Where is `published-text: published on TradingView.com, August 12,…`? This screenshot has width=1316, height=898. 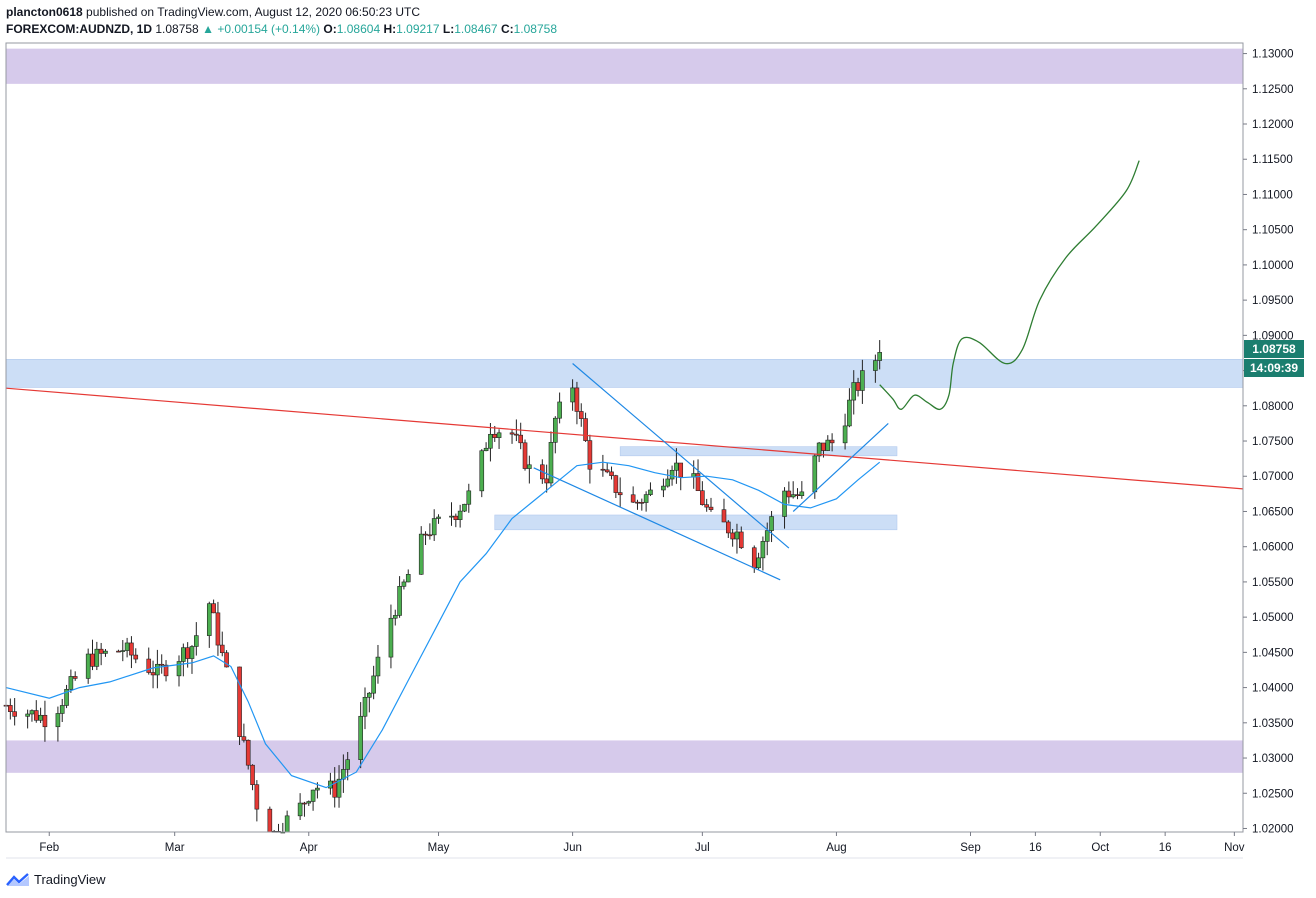
published-text: published on TradingView.com, August 12,… is located at coordinates (253, 12).